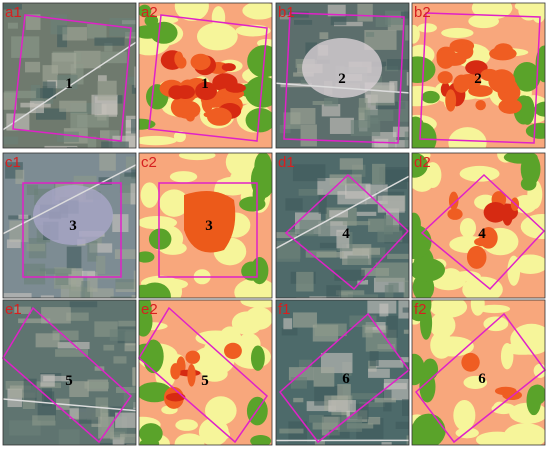 This screenshot has height=450, width=550. Describe the element at coordinates (69, 372) in the screenshot. I see `panel: e1 5` at that location.